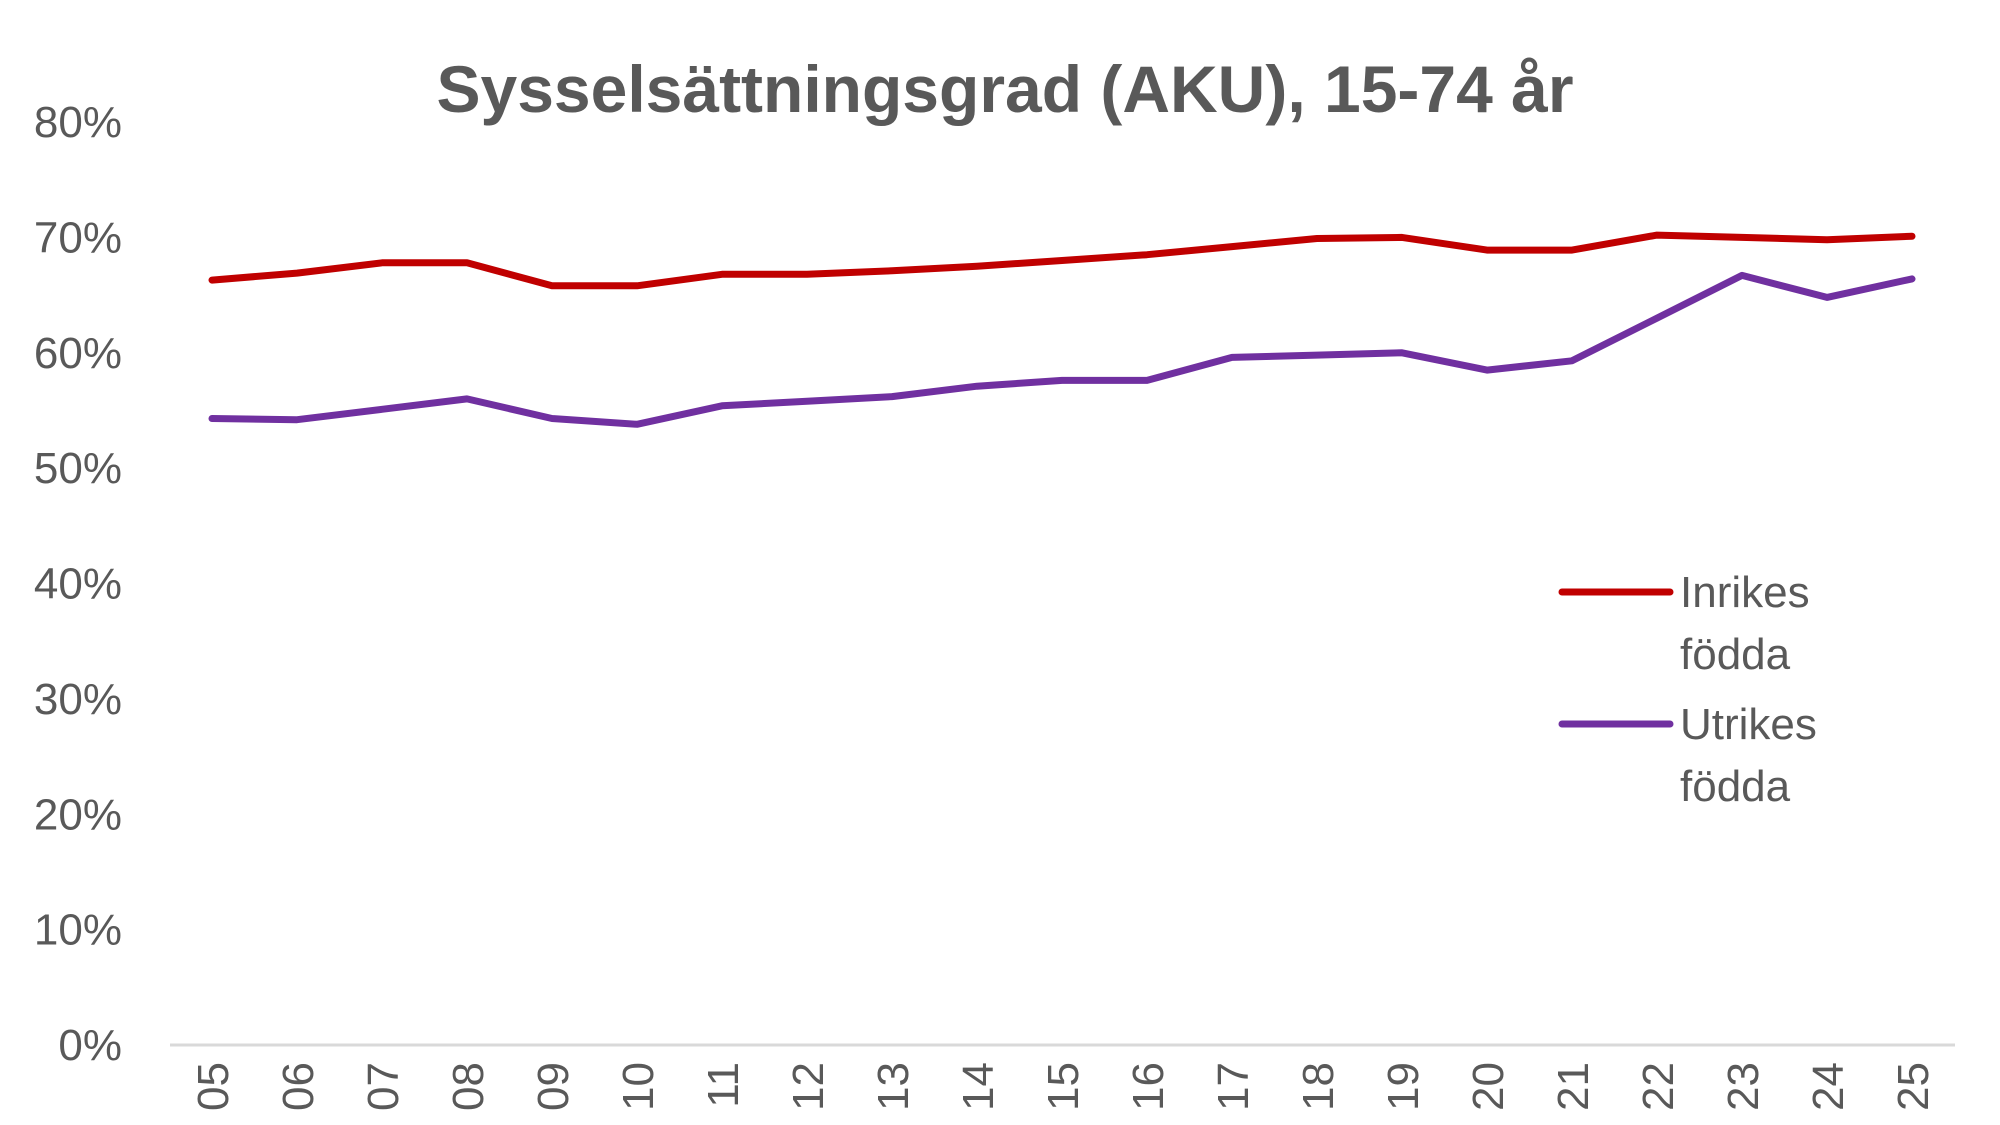 This screenshot has width=2000, height=1125. Describe the element at coordinates (1573, 1086) in the screenshot. I see `x-tick-label: 21` at that location.